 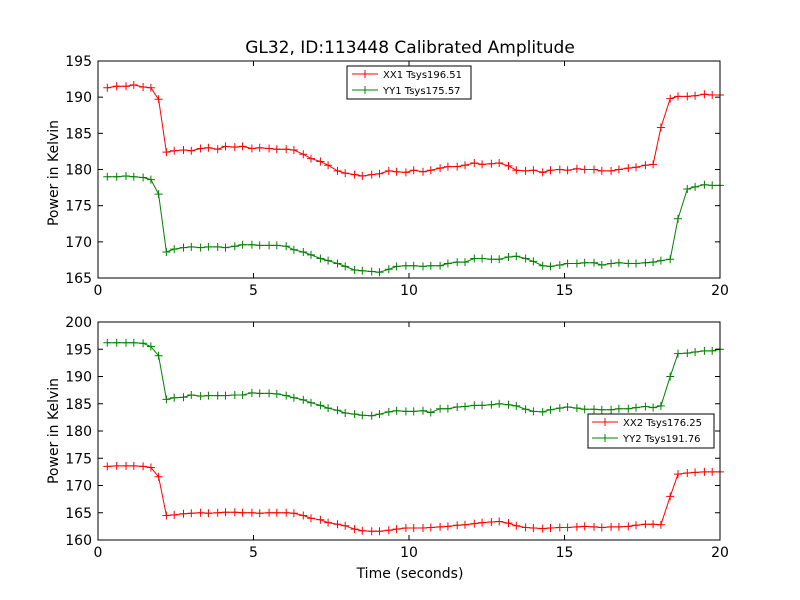 What do you see at coordinates (54, 431) in the screenshot?
I see `bottom-y-axis-label: Power in Kelvin` at bounding box center [54, 431].